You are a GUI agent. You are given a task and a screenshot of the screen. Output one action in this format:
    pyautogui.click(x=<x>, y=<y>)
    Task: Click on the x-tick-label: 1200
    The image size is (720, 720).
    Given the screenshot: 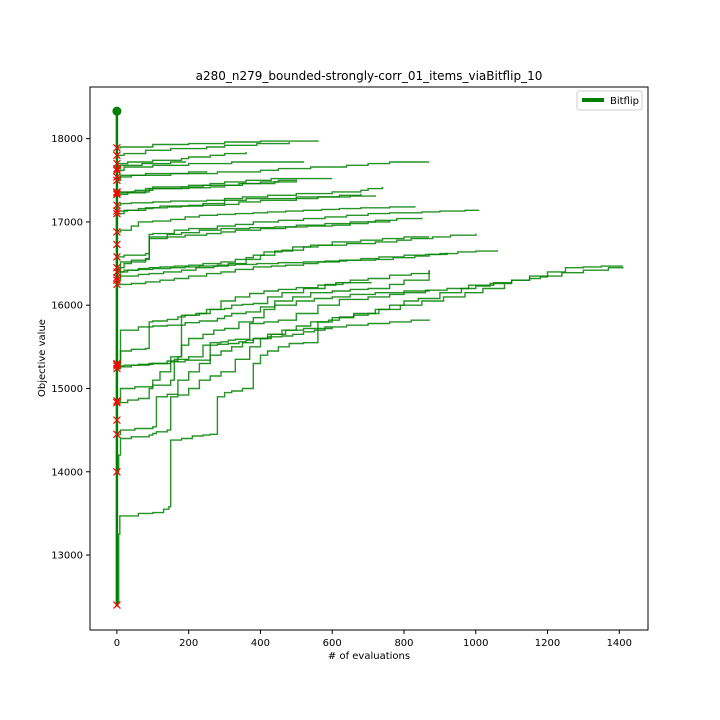 What is the action you would take?
    pyautogui.click(x=547, y=643)
    